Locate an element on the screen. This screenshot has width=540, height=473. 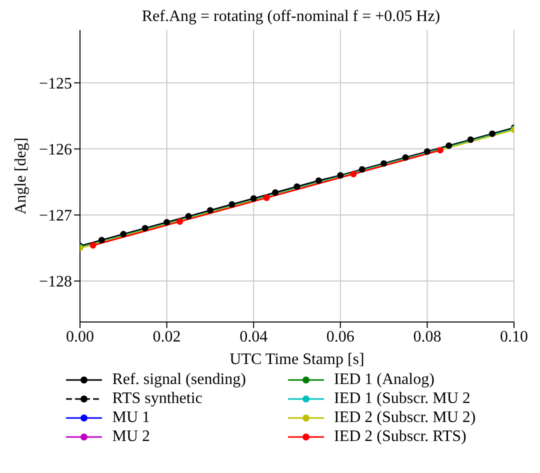
legend-label: IED 2 (Subscr. RTS) is located at coordinates (400, 436).